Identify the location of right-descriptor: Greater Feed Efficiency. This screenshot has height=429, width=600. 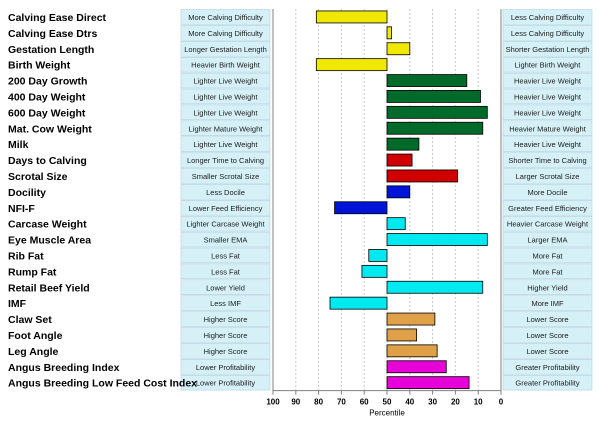
(547, 208).